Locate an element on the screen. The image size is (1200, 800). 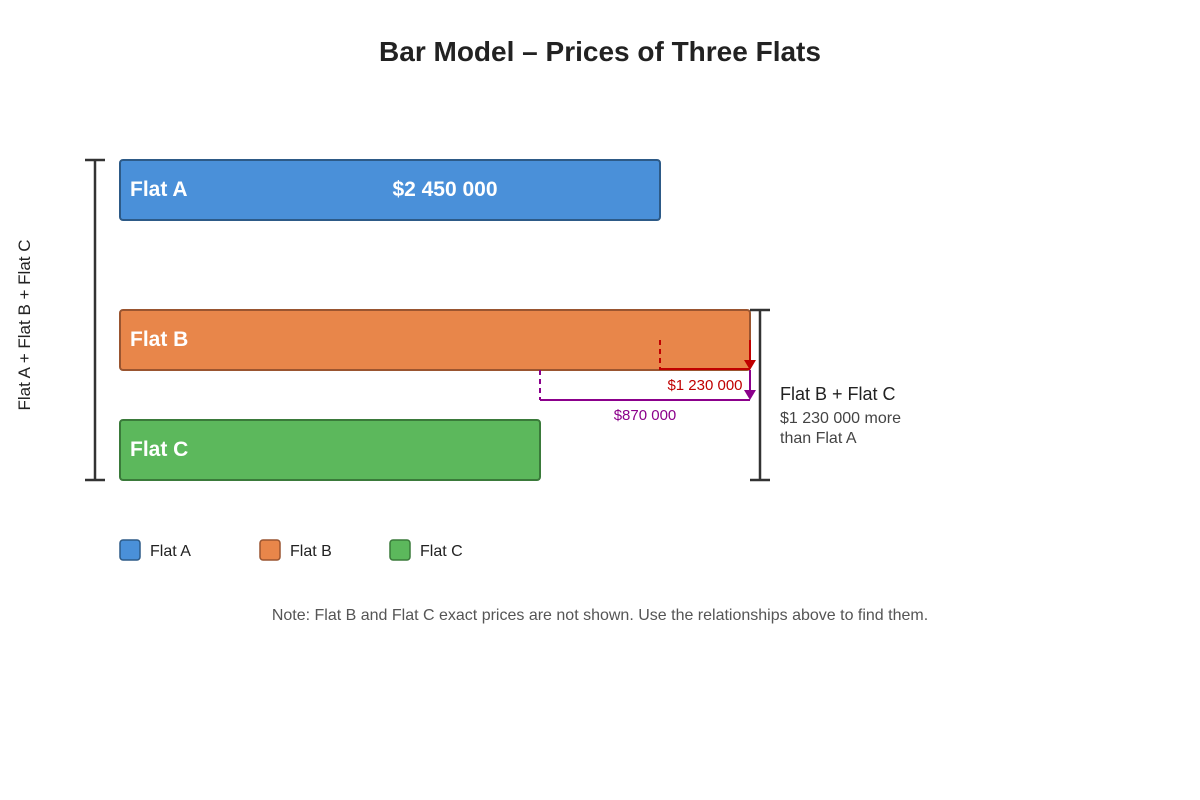
diff-b-over-a-marker is located at coordinates (707, 355).